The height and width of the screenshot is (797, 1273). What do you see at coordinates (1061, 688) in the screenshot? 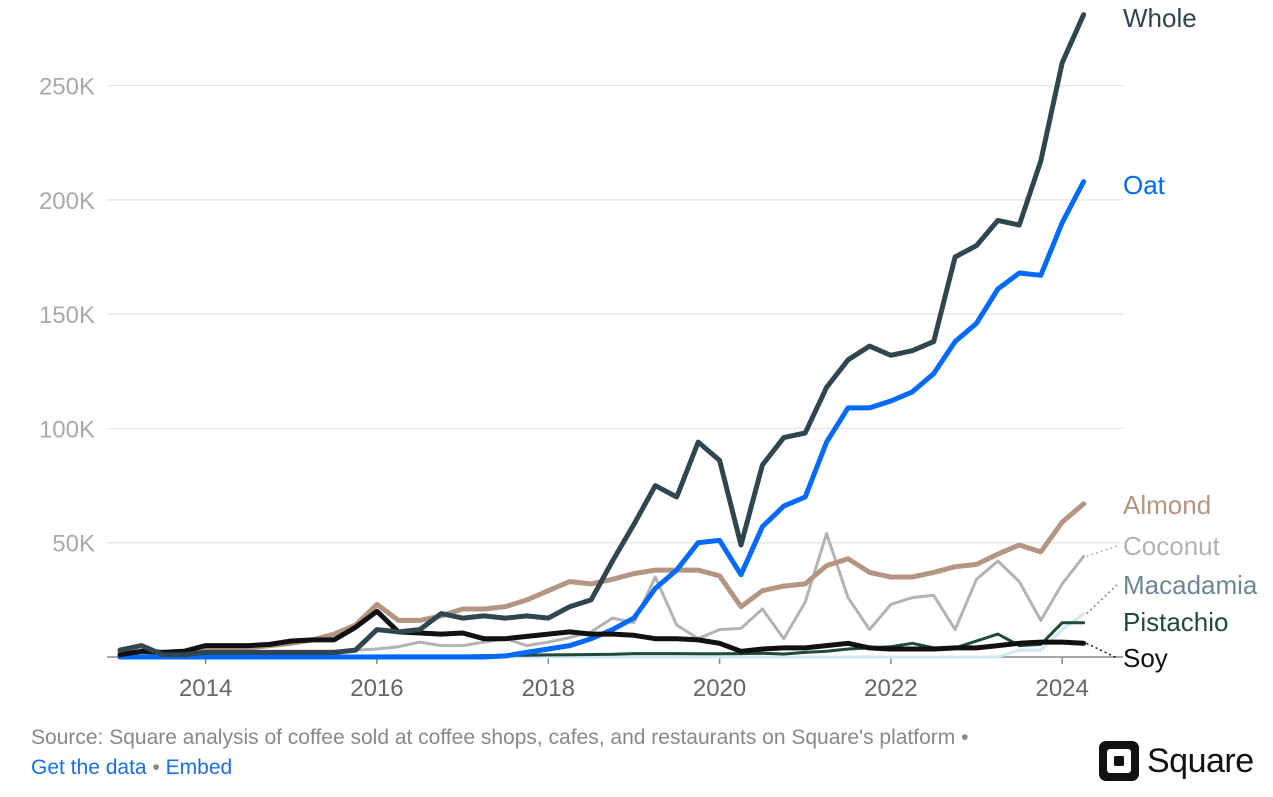
I see `x-tick-label: 2024` at bounding box center [1061, 688].